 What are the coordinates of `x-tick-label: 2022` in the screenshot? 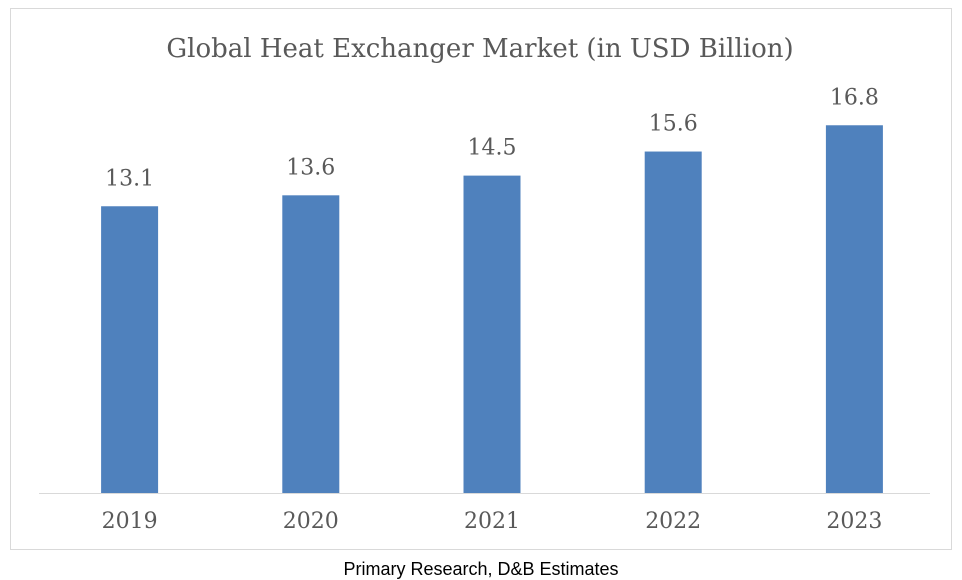 It's located at (673, 521).